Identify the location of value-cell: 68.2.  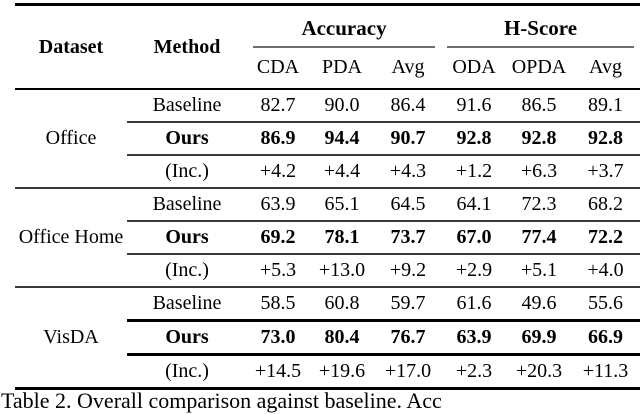
(605, 205).